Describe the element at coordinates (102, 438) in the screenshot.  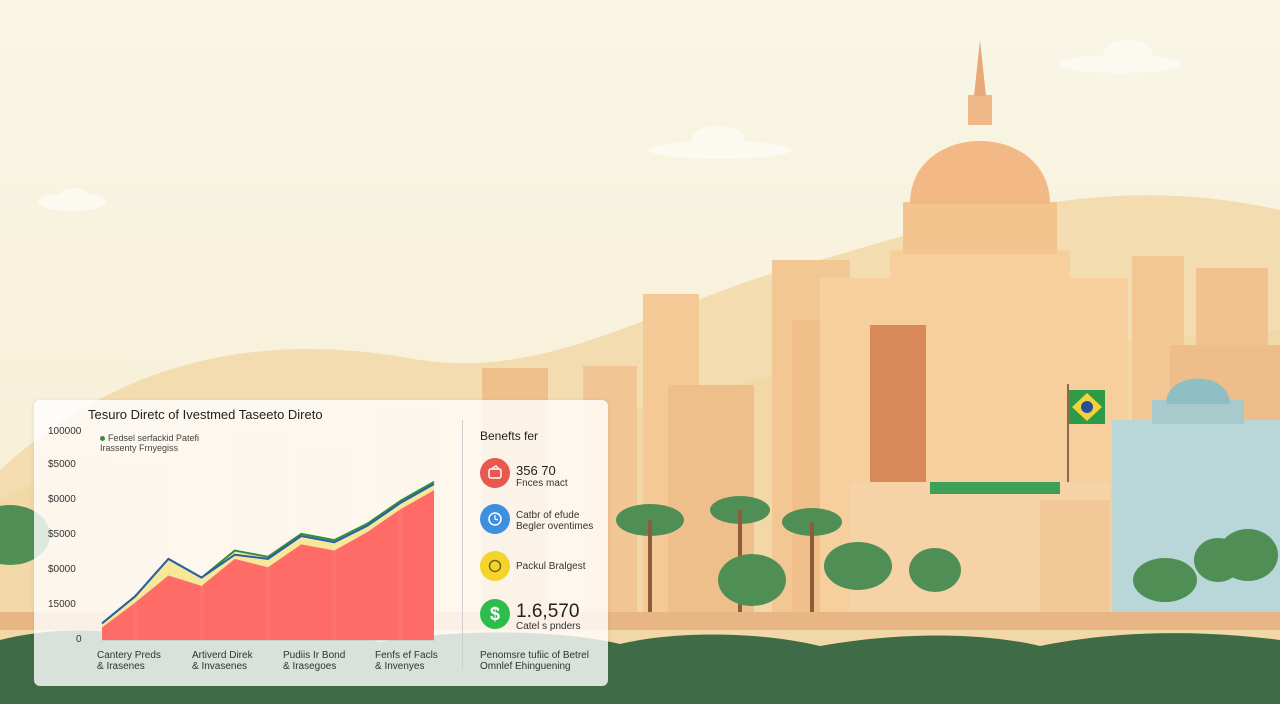
I see `legend-marker` at that location.